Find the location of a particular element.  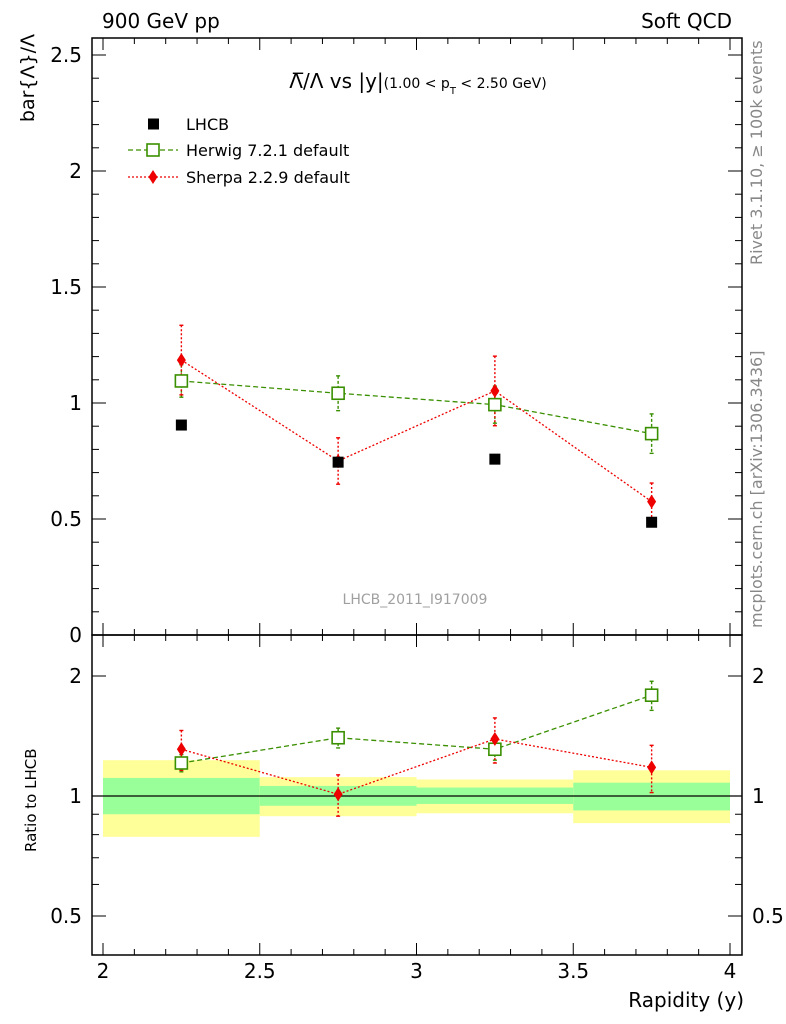

ratio-y-tick-label: 2 is located at coordinates (75, 676).